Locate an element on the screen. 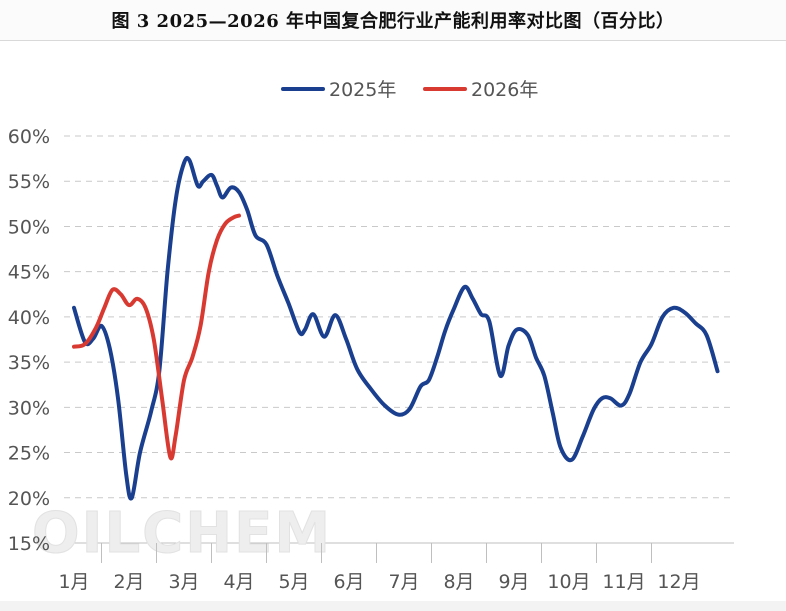 The image size is (786, 611). x-tick-label: 12月 is located at coordinates (678, 582).